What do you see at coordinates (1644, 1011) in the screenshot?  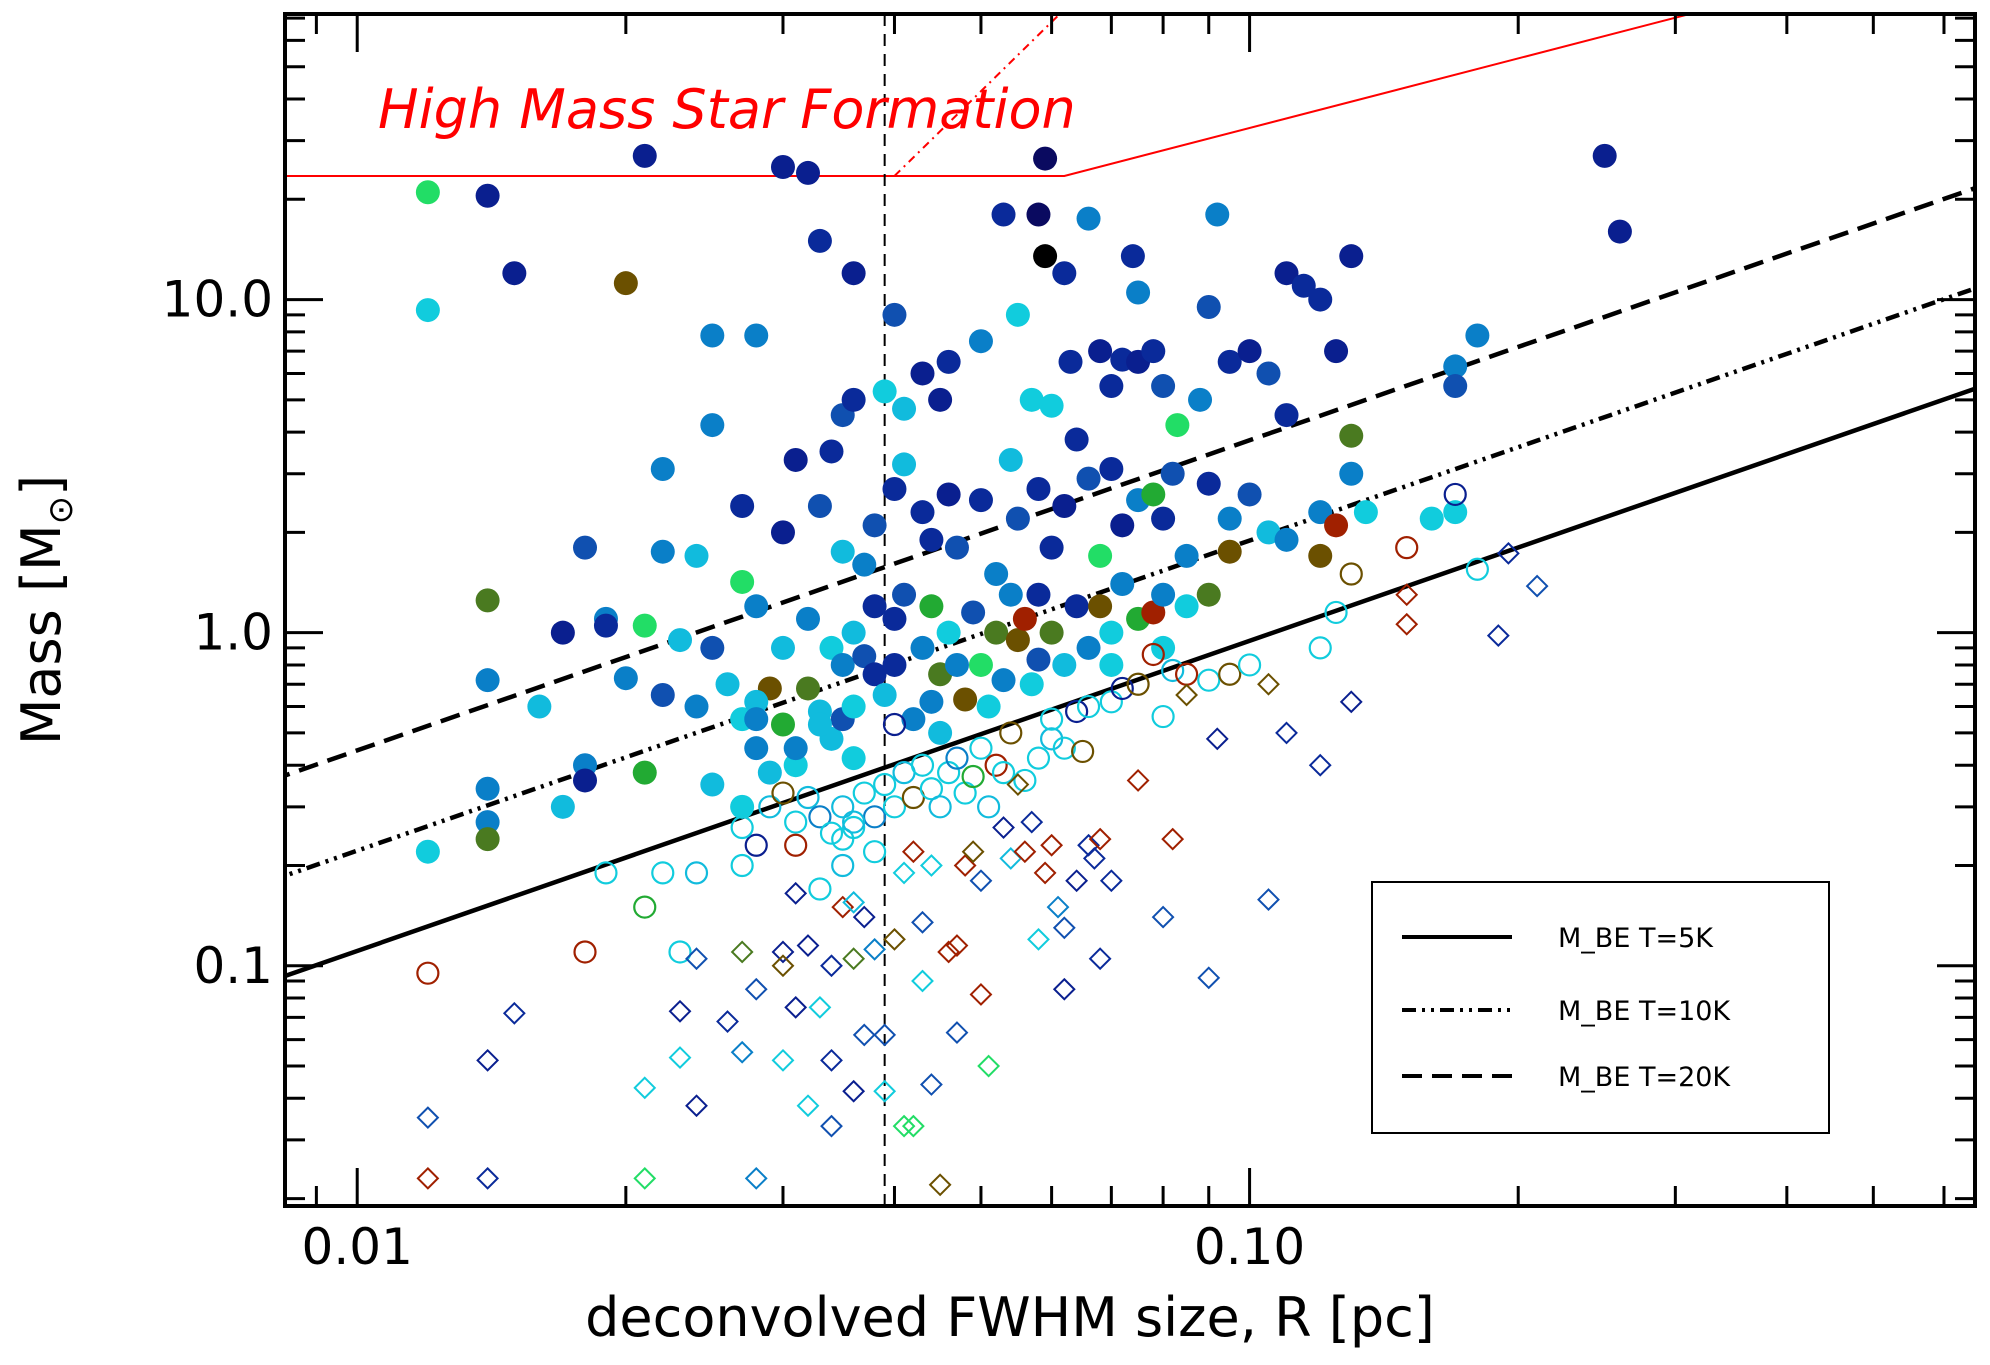 I see `legend-label-10k: M_BE T=10K` at bounding box center [1644, 1011].